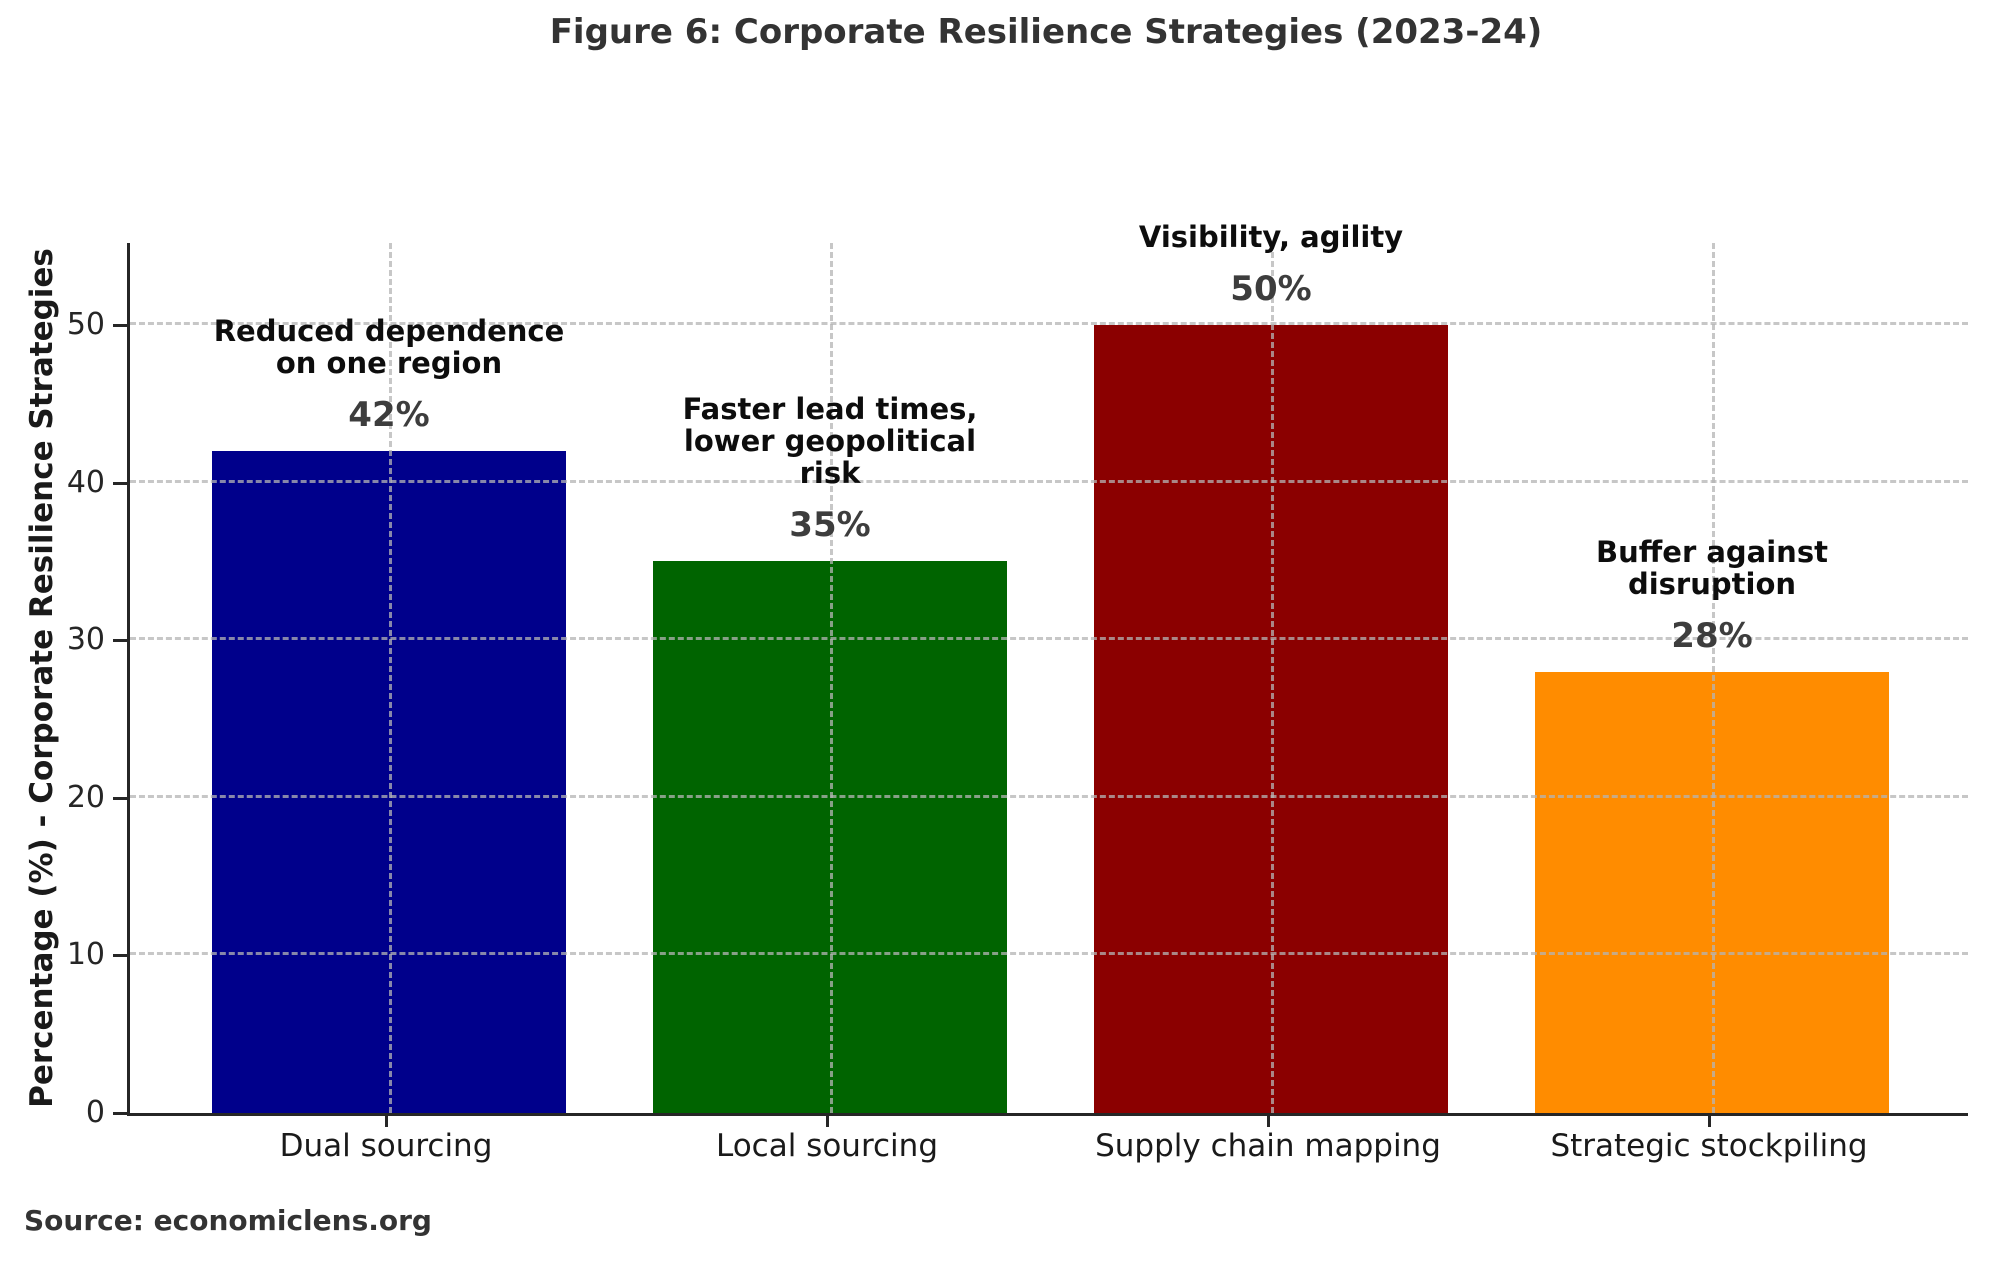 Image resolution: width=1989 pixels, height=1270 pixels. What do you see at coordinates (85, 797) in the screenshot?
I see `y-tick-label: 20` at bounding box center [85, 797].